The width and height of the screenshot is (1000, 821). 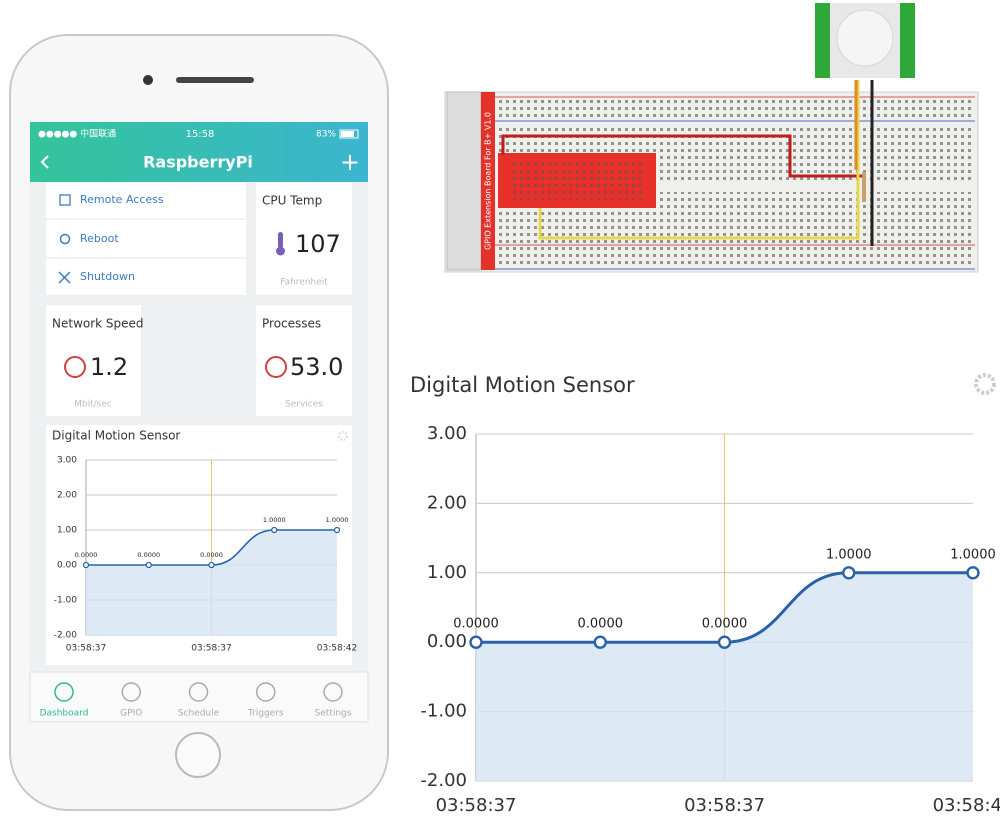 I want to click on resistor, so click(x=864, y=187).